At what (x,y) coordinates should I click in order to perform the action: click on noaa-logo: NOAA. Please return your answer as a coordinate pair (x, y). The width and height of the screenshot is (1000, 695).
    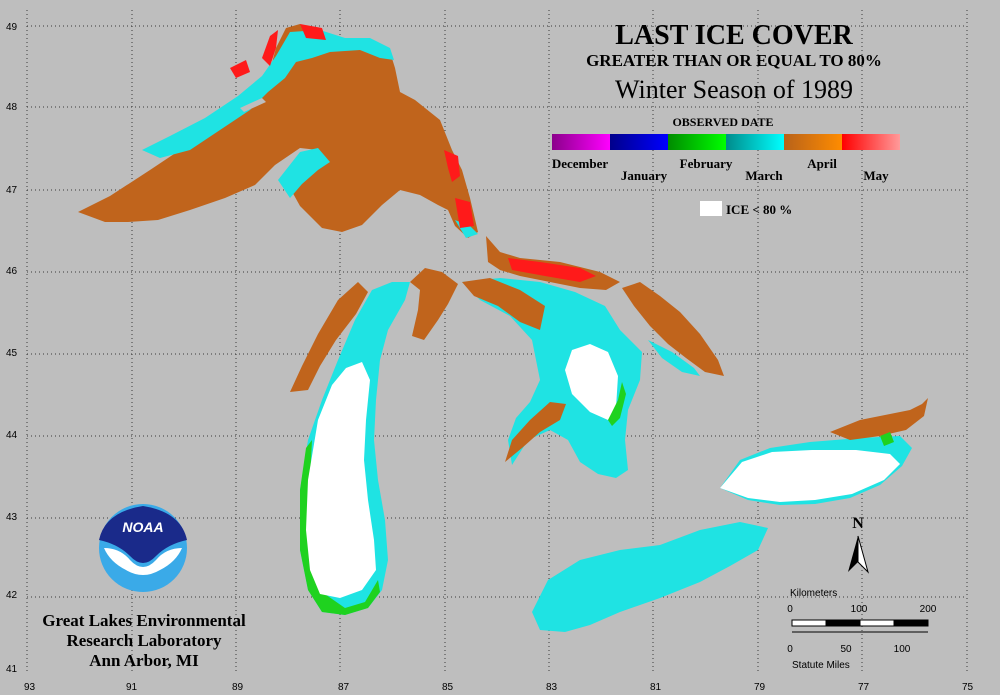
    Looking at the image, I should click on (143, 548).